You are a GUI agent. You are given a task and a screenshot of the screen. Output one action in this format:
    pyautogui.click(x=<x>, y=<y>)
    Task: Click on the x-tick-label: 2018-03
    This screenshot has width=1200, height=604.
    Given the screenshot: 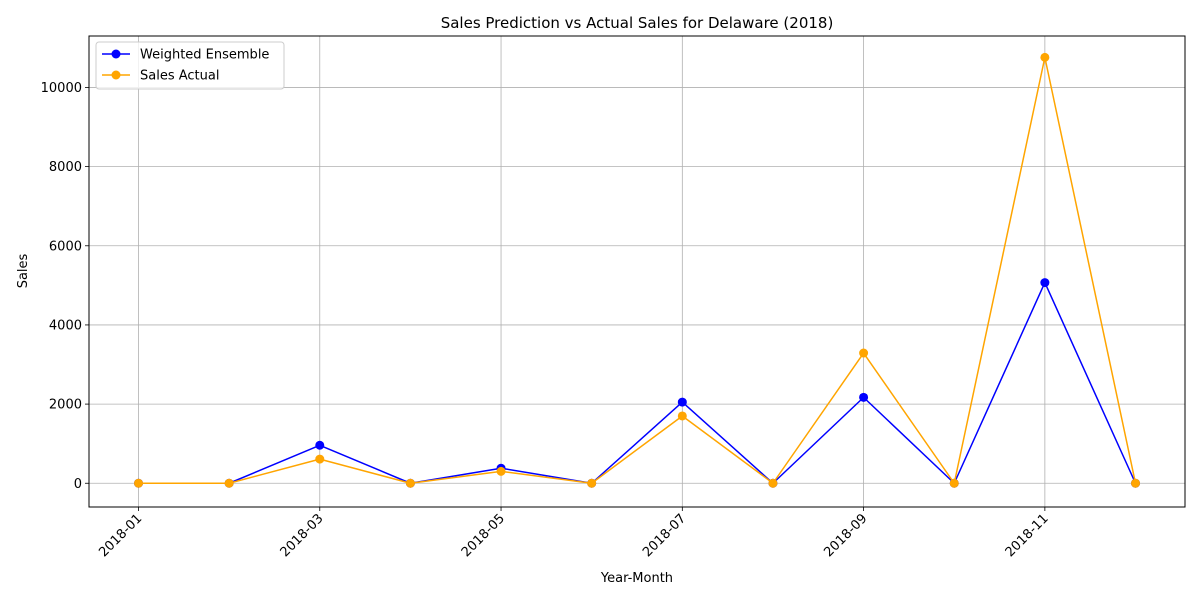 What is the action you would take?
    pyautogui.click(x=302, y=535)
    